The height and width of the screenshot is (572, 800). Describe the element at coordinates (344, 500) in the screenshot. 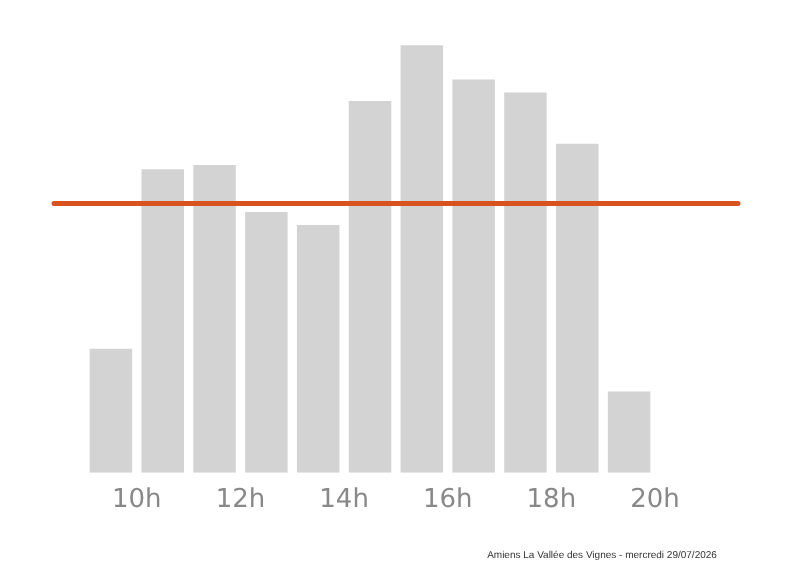

I see `x-tick-label: 14h` at that location.